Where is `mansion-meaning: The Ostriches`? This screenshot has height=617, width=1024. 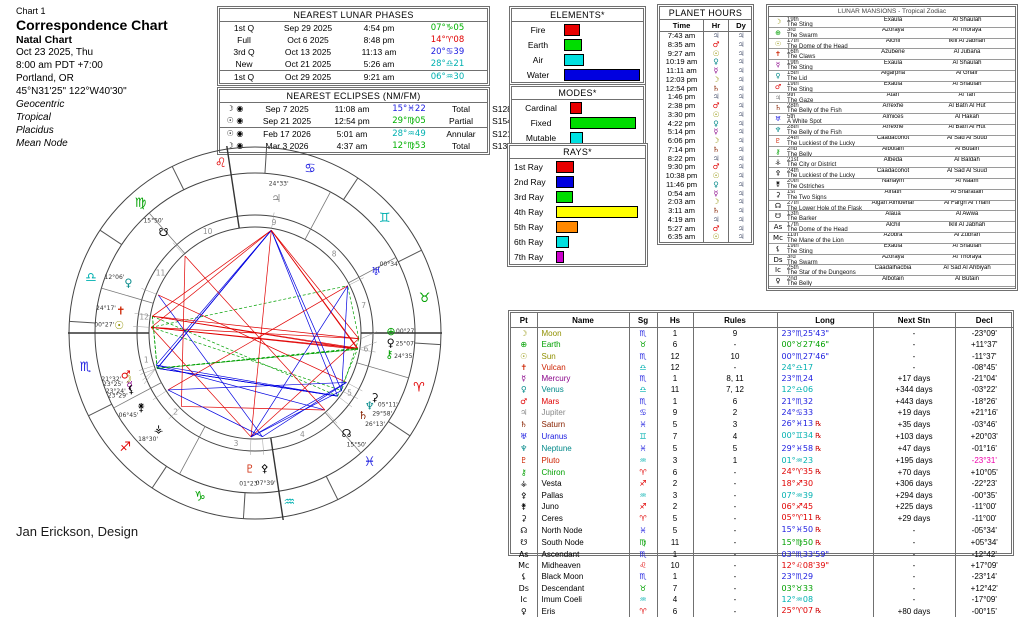 mansion-meaning: The Ostriches is located at coordinates (806, 187).